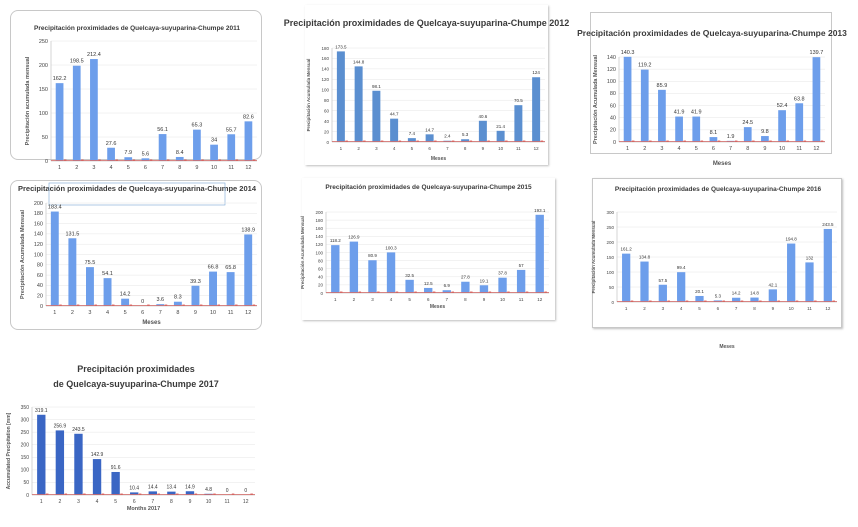  What do you see at coordinates (214, 141) in the screenshot?
I see `data-label: 34` at bounding box center [214, 141].